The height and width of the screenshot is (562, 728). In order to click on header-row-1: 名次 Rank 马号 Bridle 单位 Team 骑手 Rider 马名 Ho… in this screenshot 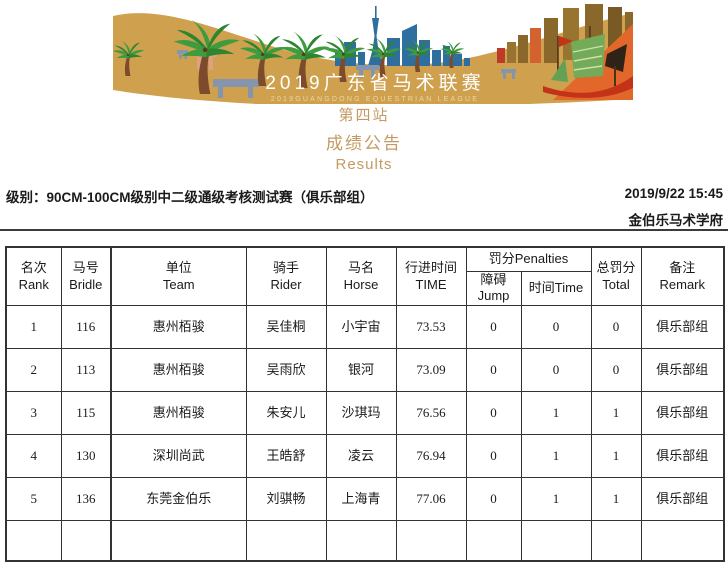, I will do `click(365, 276)`.